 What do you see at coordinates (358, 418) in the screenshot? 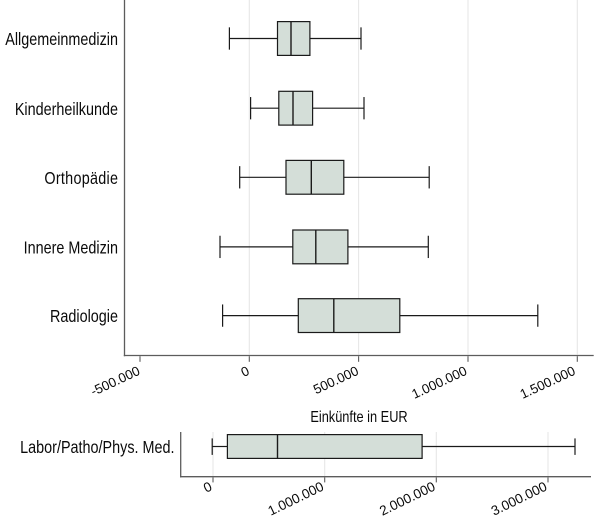
I see `svg-text: Einkünfte in EUR` at bounding box center [358, 418].